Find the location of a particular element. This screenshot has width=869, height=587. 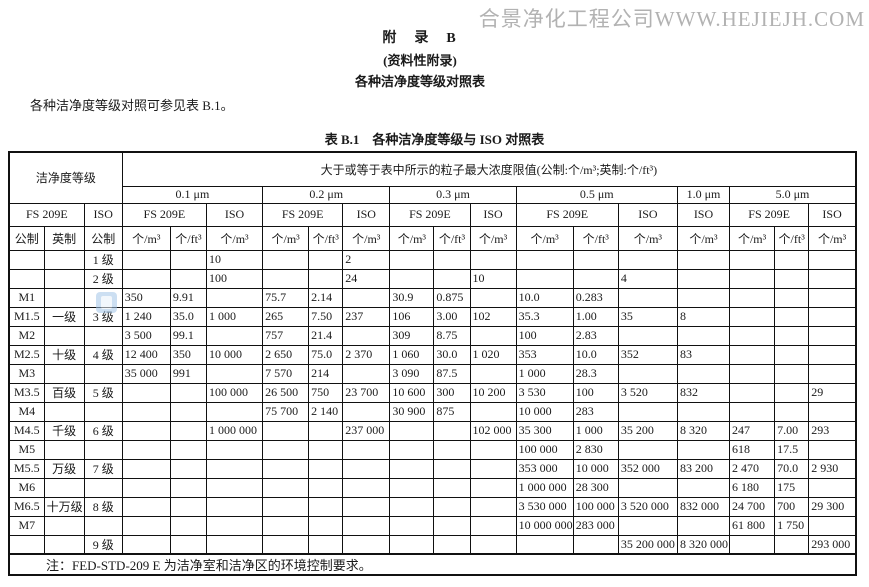

table-cell: 300 is located at coordinates (452, 392).